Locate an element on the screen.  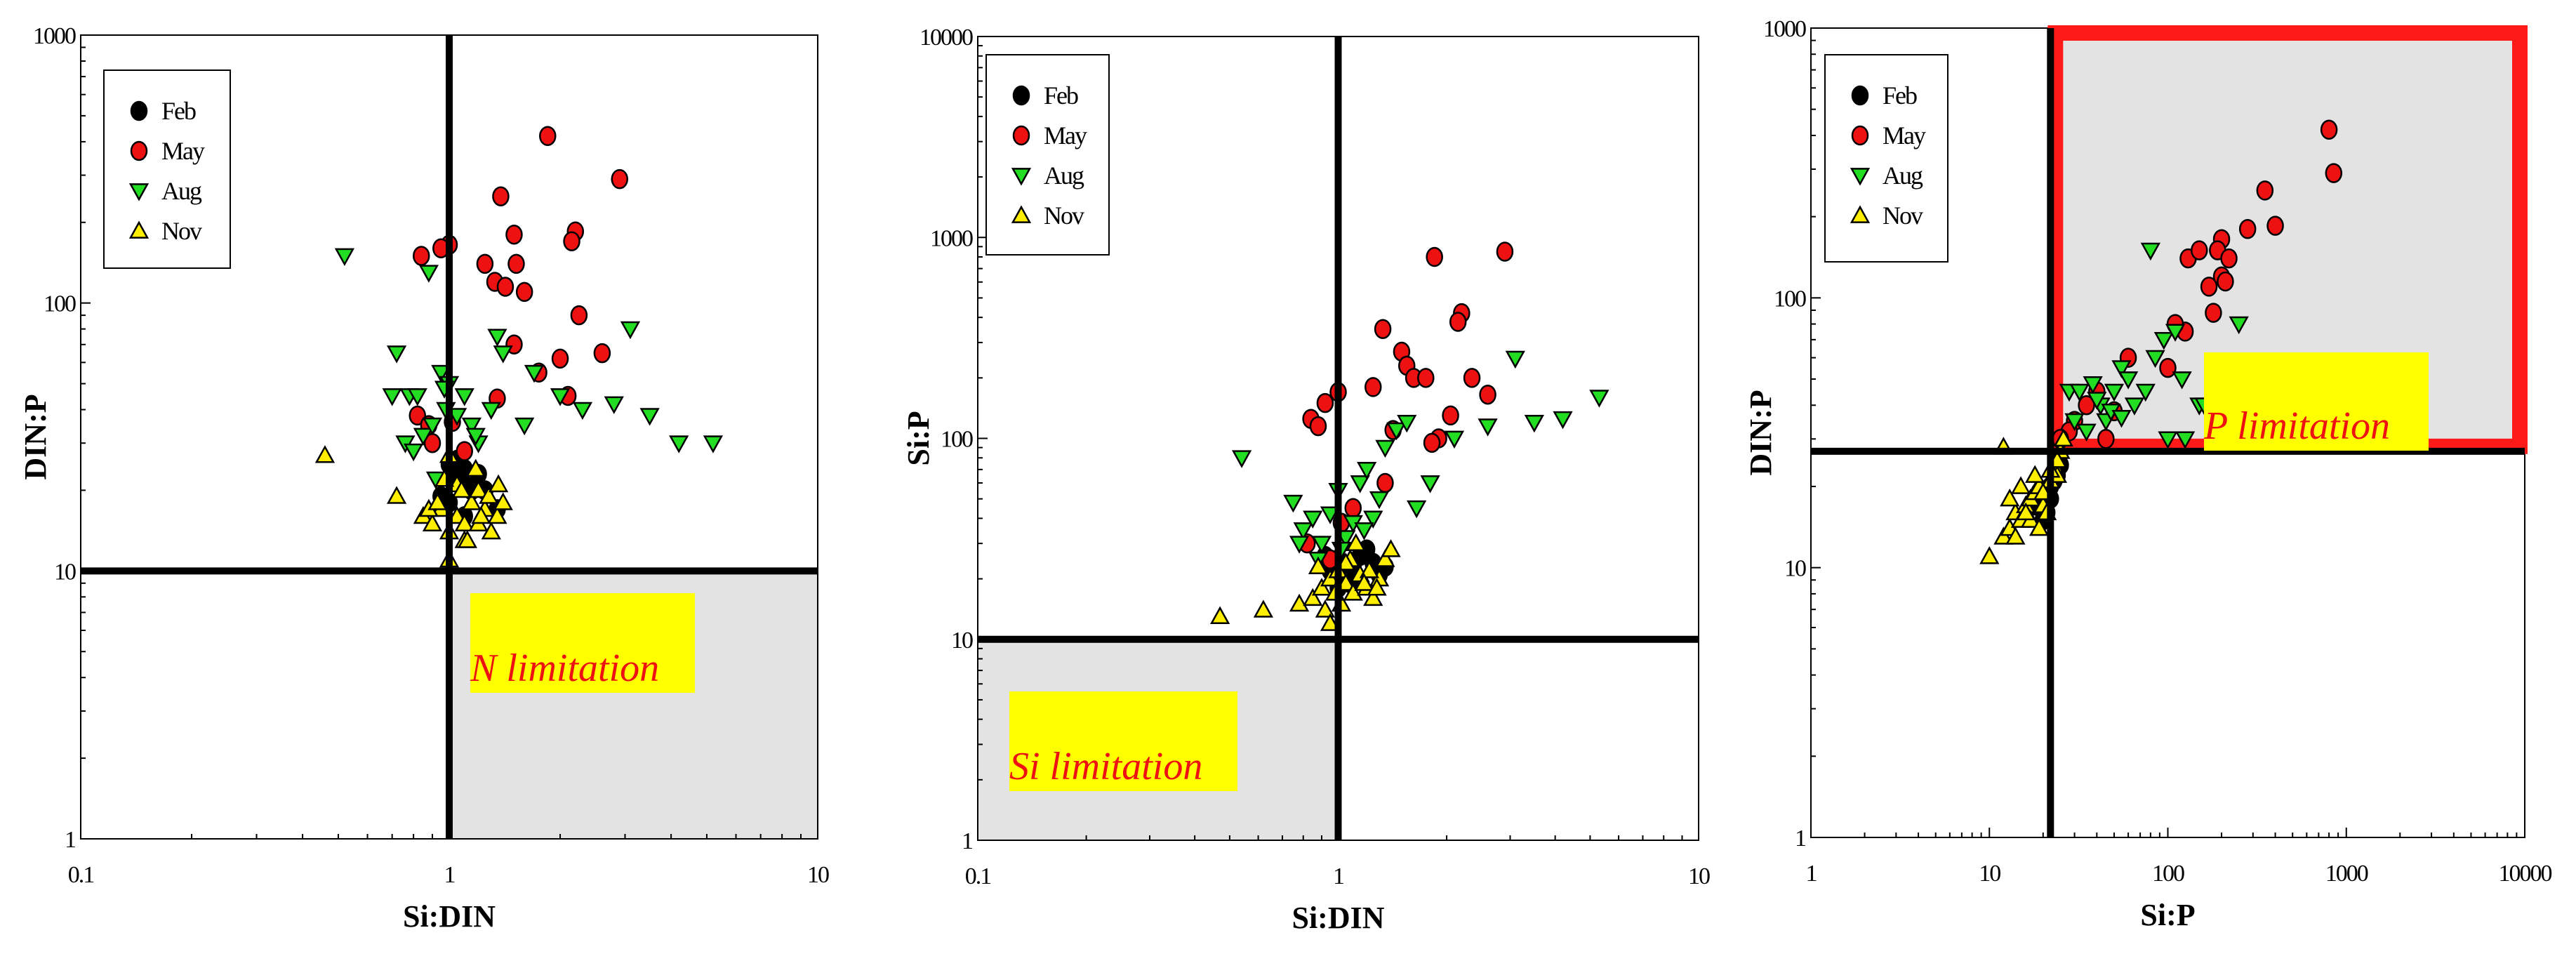
legend-marker-may is located at coordinates (1021, 135).